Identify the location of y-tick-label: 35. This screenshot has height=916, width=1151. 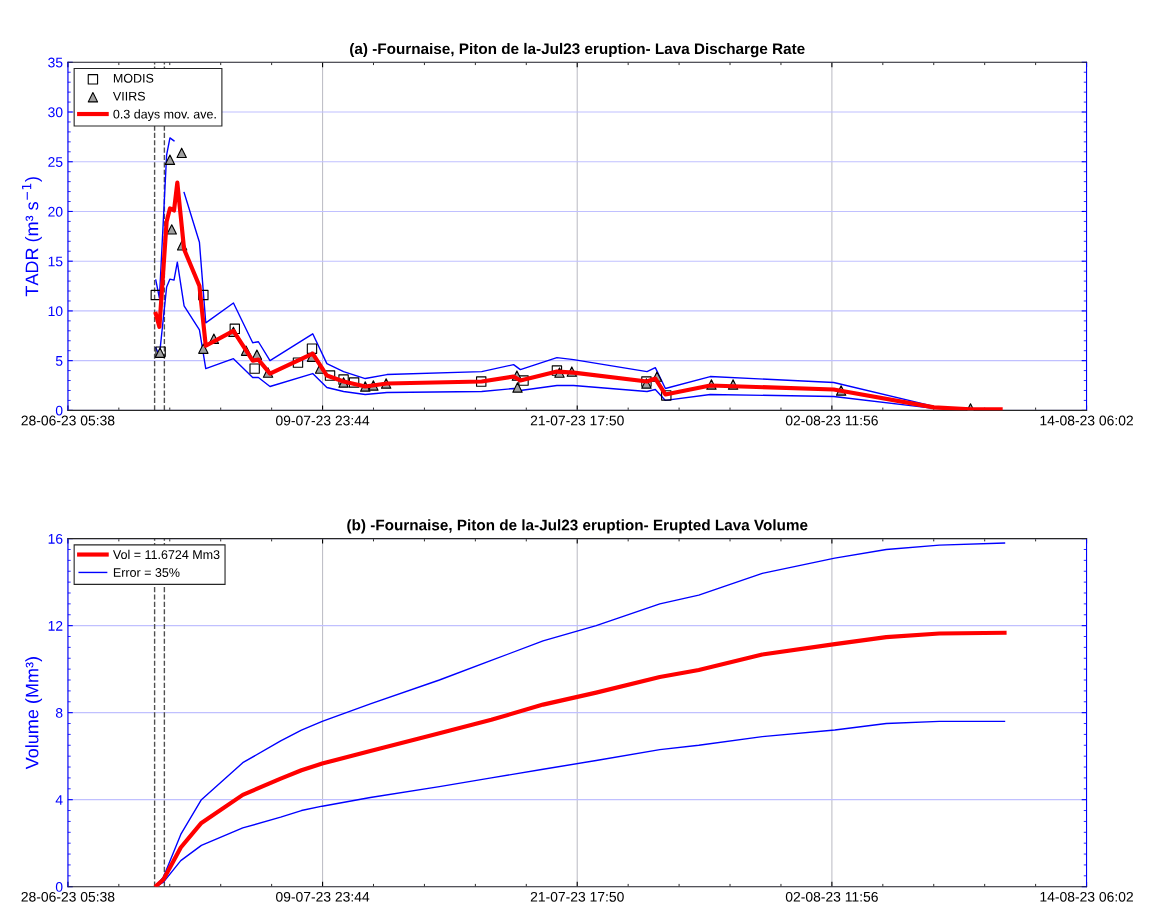
(55, 62).